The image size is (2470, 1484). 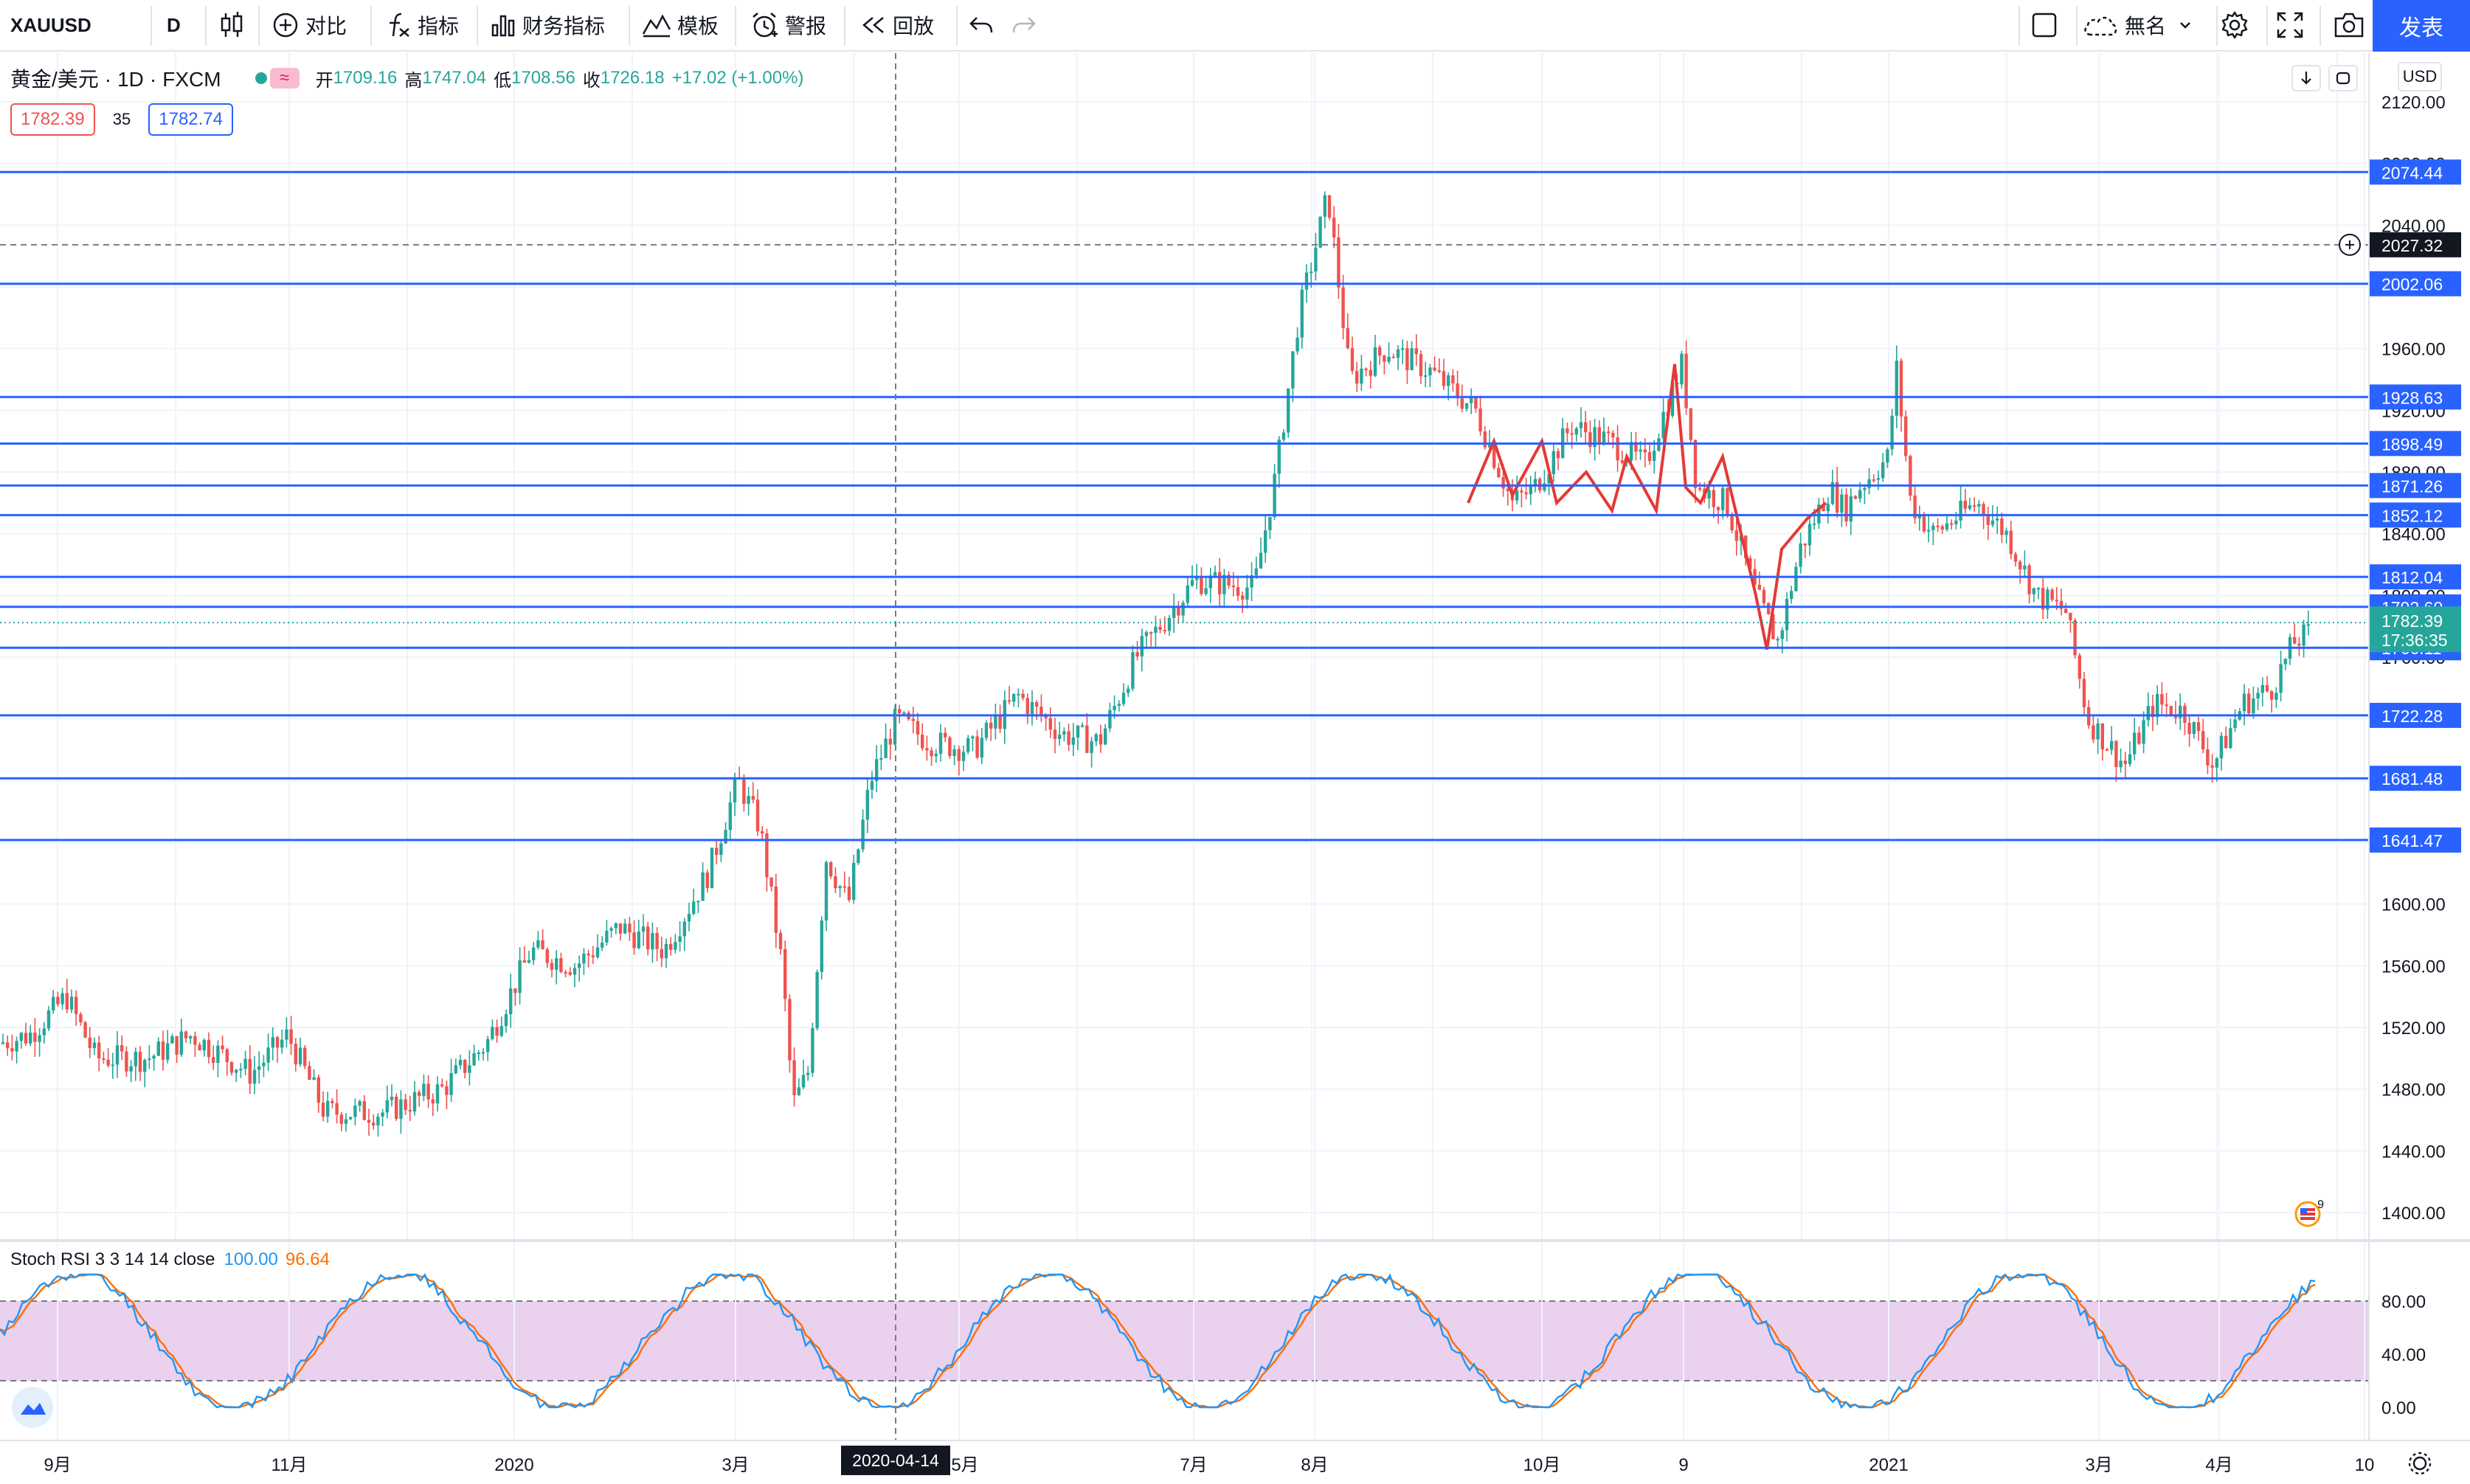 What do you see at coordinates (564, 26) in the screenshot?
I see `financials-label: 财务指标` at bounding box center [564, 26].